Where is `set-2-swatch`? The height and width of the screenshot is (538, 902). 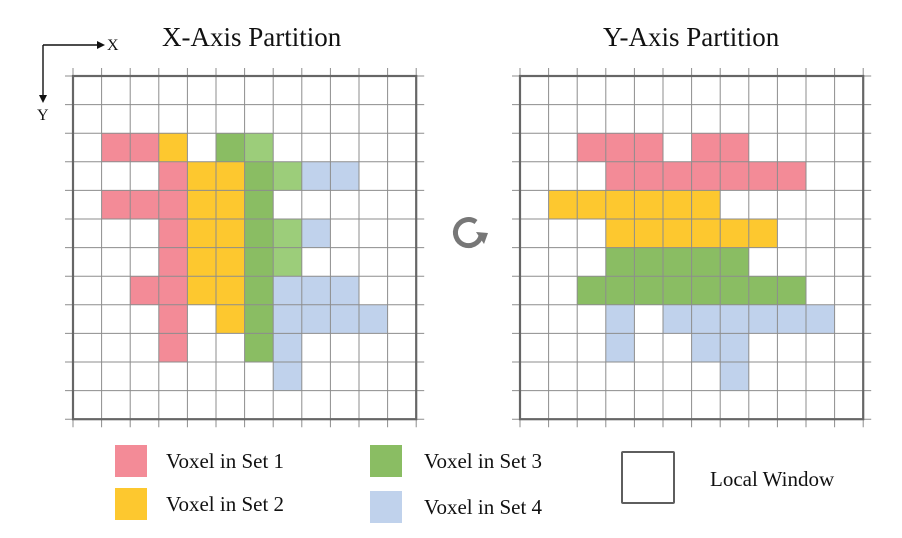
set-2-swatch is located at coordinates (131, 504).